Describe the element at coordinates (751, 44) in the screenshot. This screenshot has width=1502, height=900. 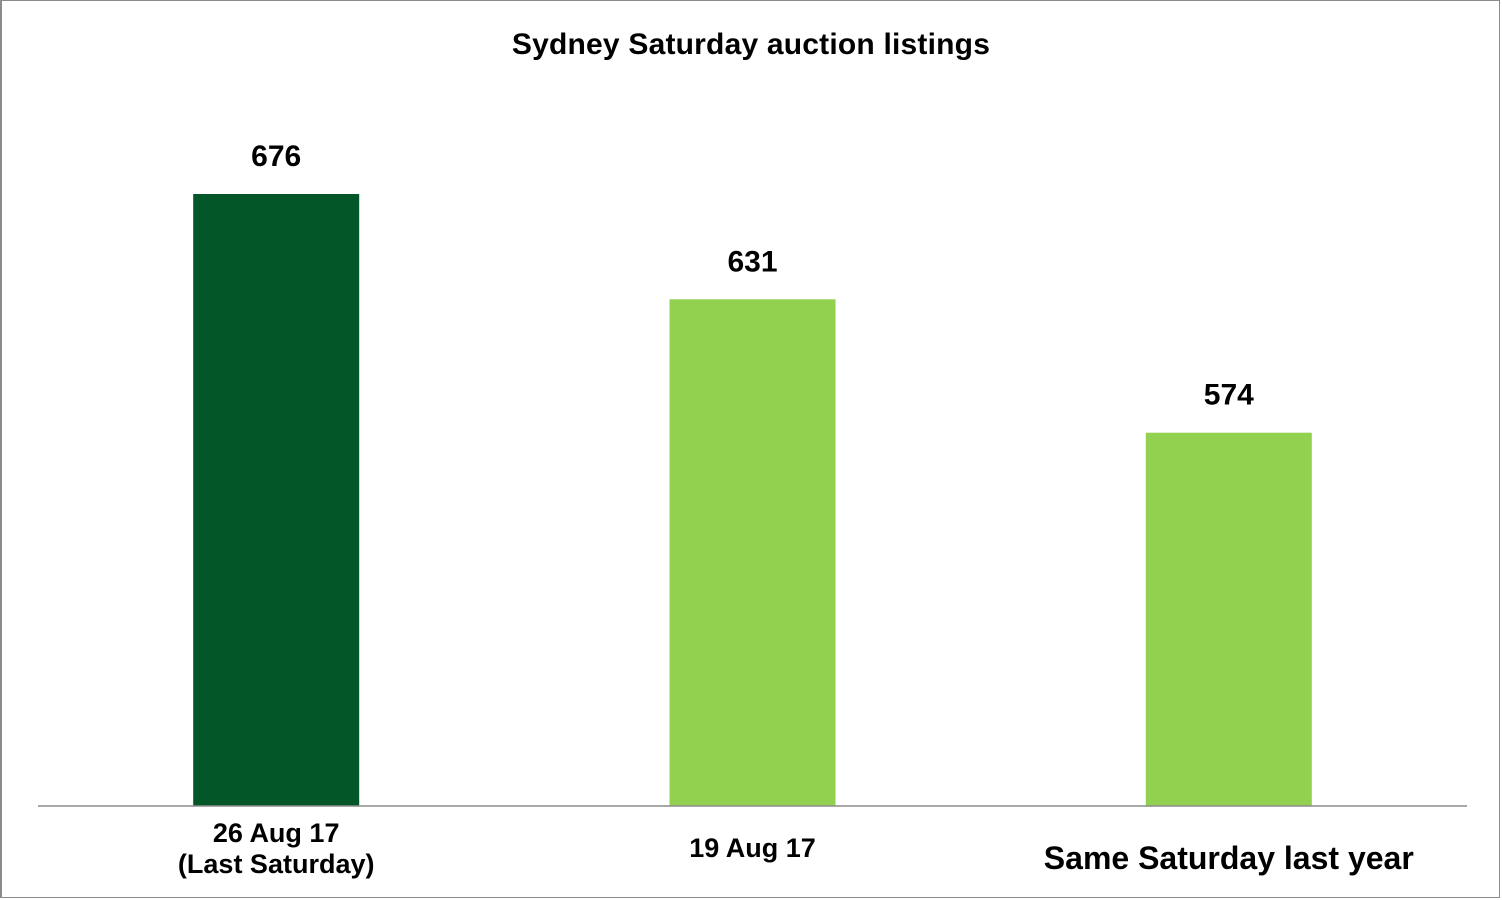
I see `chart-title: Sydney Saturday auction listings` at that location.